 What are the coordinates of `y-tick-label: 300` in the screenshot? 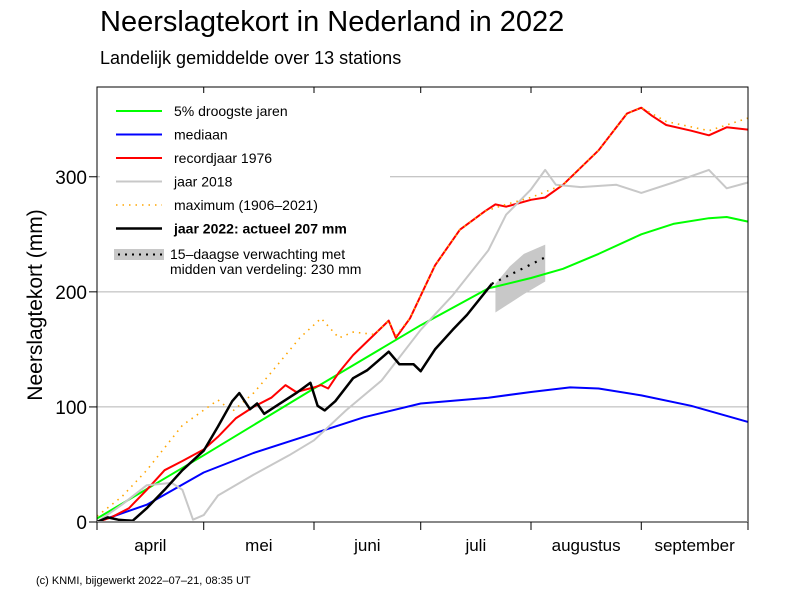 It's located at (71, 178).